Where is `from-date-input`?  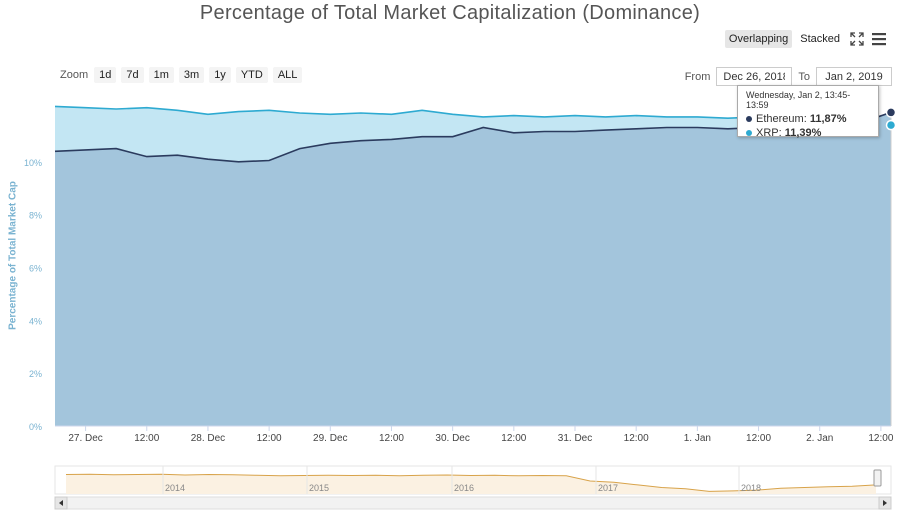
from-date-input is located at coordinates (754, 76).